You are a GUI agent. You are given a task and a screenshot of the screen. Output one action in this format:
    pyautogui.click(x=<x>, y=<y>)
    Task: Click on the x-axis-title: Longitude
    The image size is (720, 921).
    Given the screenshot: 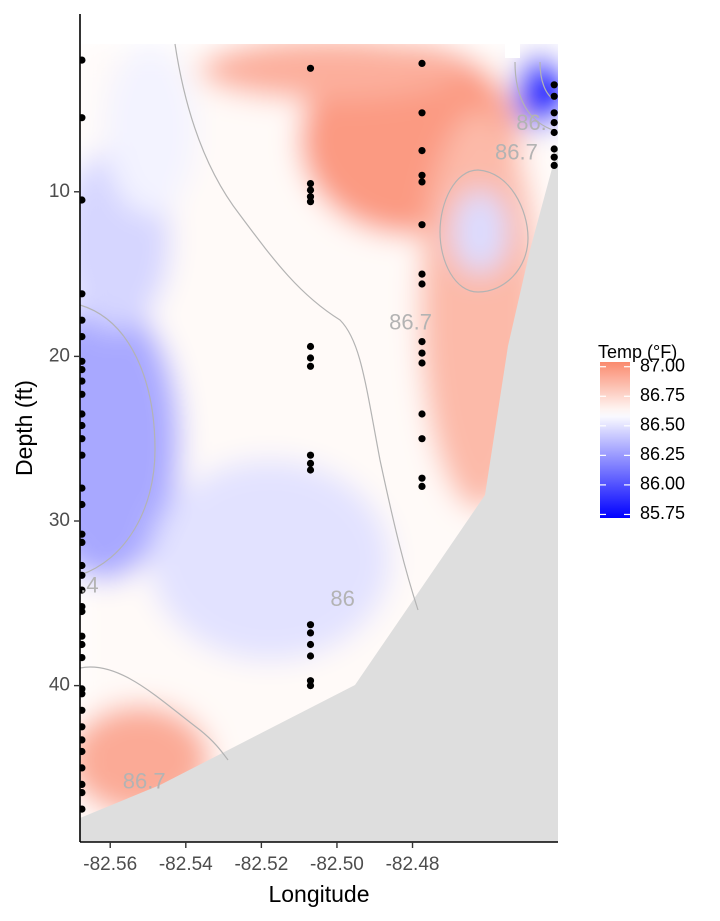 What is the action you would take?
    pyautogui.click(x=318, y=894)
    